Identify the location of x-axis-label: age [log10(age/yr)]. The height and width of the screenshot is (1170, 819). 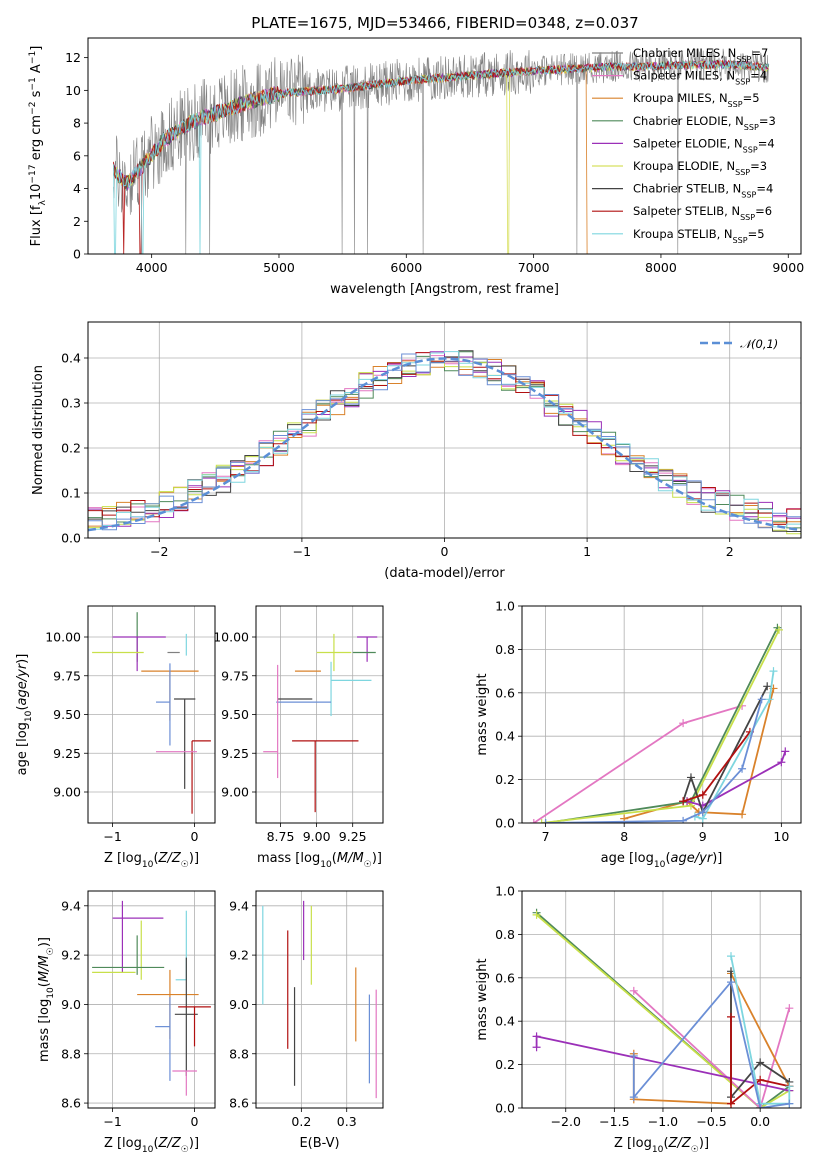
(662, 860).